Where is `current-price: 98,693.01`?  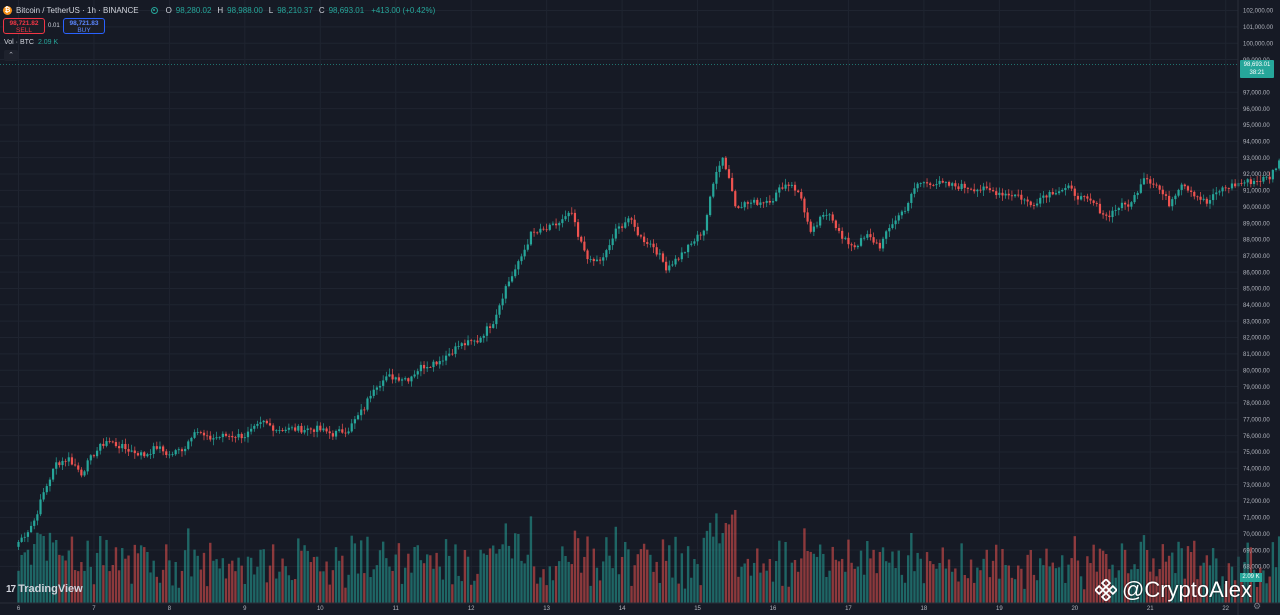 current-price: 98,693.01 is located at coordinates (1257, 65).